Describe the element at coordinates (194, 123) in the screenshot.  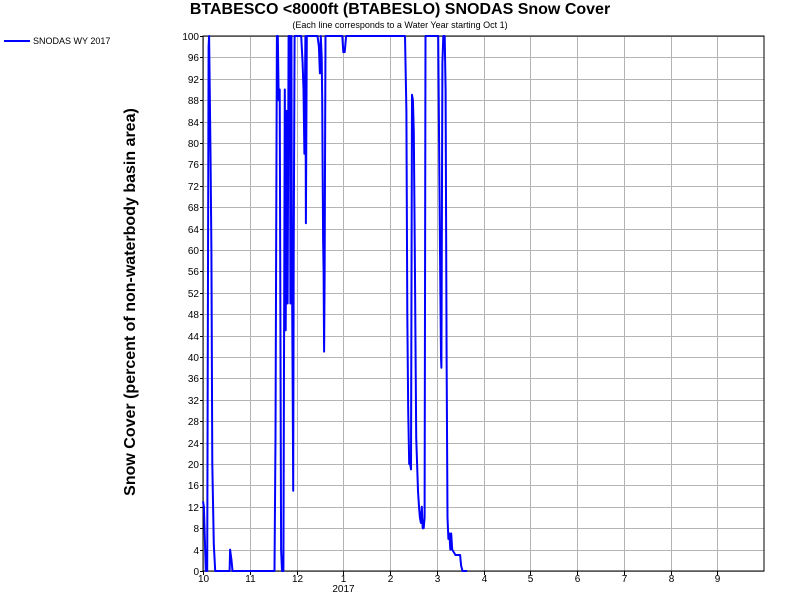
I see `y-tick-label: 84` at that location.